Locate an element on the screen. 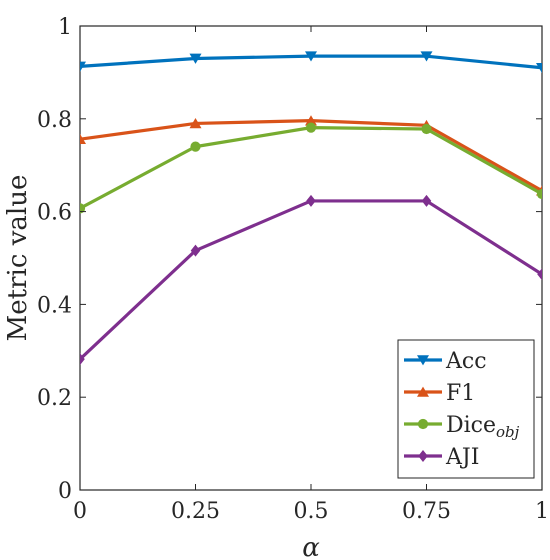 The height and width of the screenshot is (560, 550). legend-label-subscript: obj is located at coordinates (508, 432).